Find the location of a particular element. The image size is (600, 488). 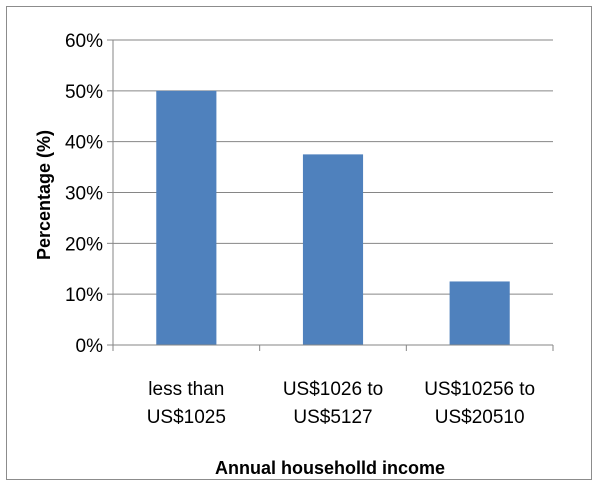

y-tick-label: 20% is located at coordinates (84, 244).